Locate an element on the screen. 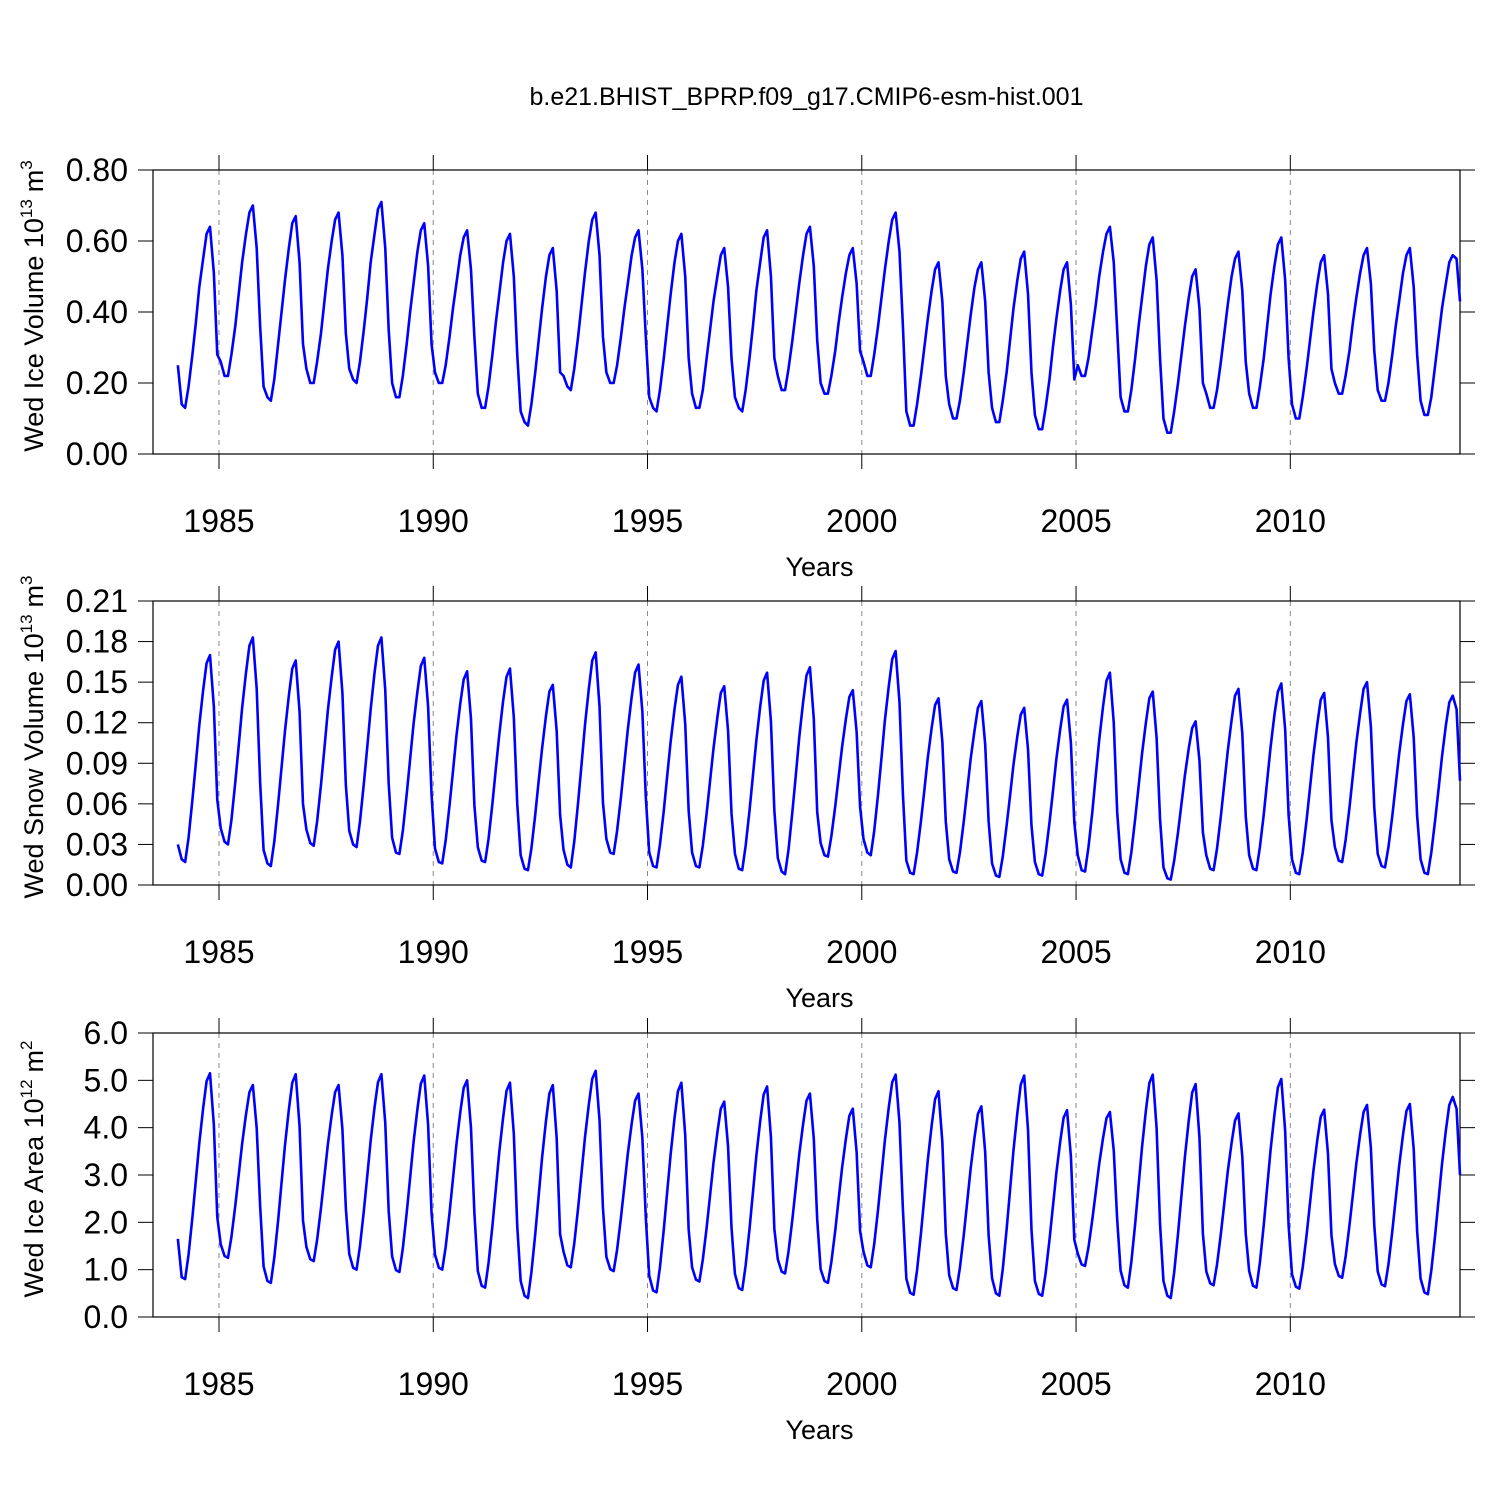  y-tick-label: 0.06 is located at coordinates (97, 804).